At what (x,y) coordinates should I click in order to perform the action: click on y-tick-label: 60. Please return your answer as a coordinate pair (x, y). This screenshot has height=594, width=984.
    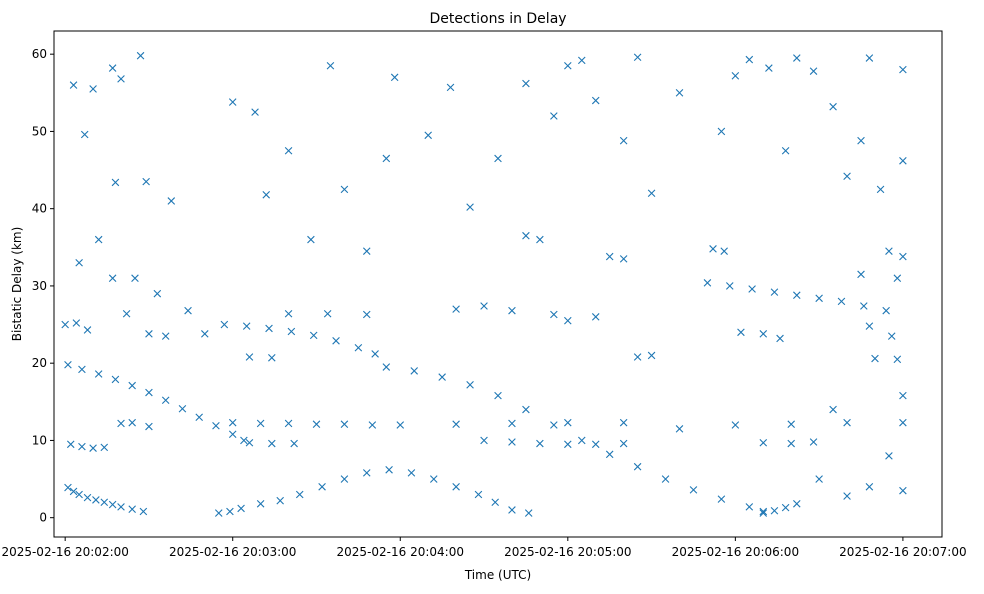
    Looking at the image, I should click on (39, 54).